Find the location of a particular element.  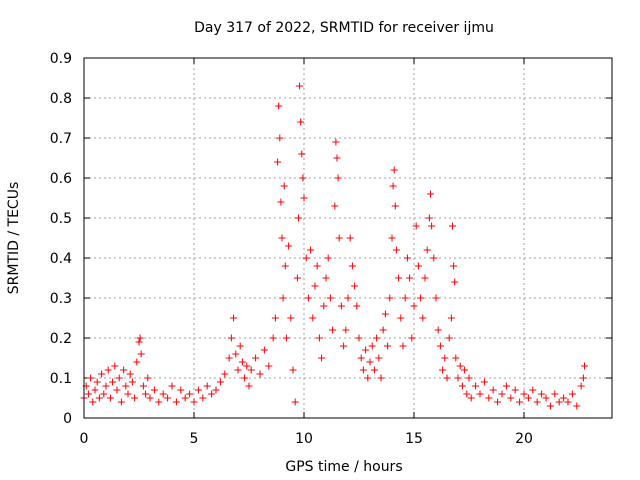

y-tick-label: 0.7 is located at coordinates (61, 139).